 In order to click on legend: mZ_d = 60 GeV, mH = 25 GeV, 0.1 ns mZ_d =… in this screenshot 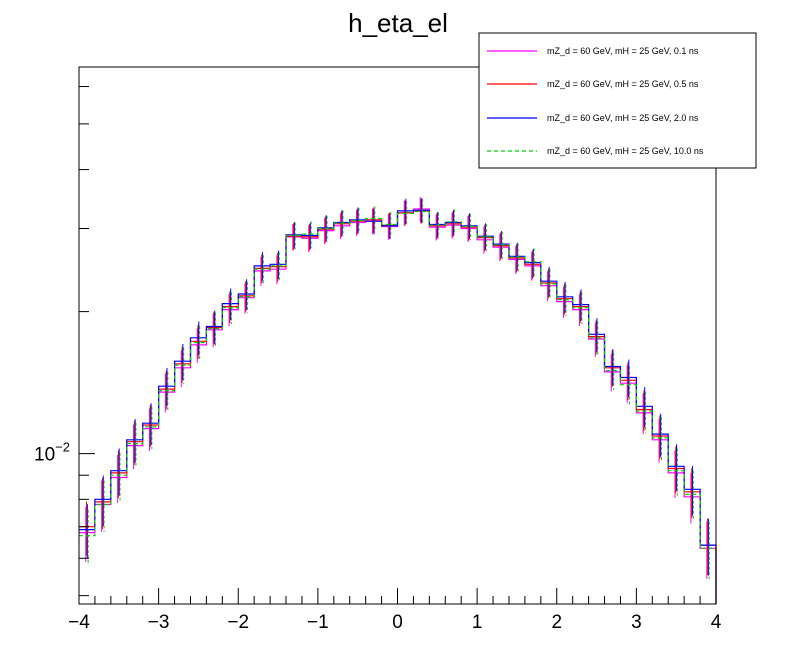, I will do `click(617, 100)`.